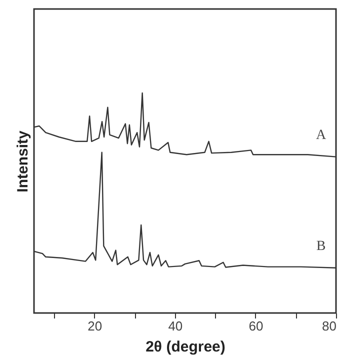 The height and width of the screenshot is (363, 341). What do you see at coordinates (321, 135) in the screenshot?
I see `series-label: A` at bounding box center [321, 135].